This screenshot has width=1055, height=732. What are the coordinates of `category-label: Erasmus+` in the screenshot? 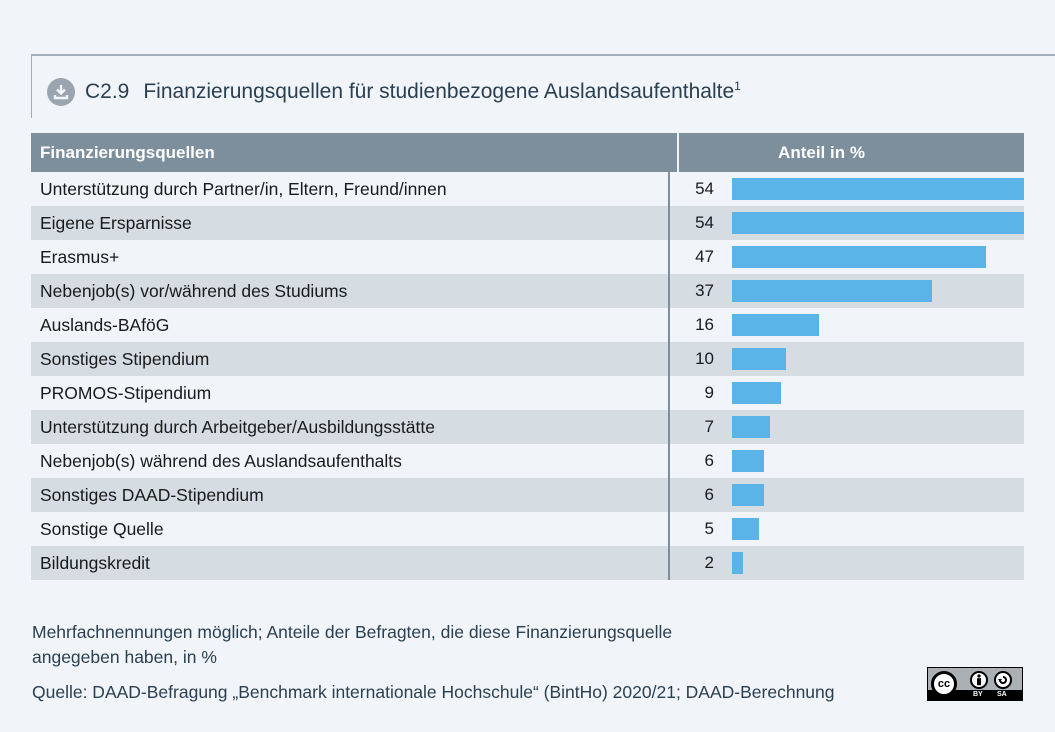 It's located at (80, 256).